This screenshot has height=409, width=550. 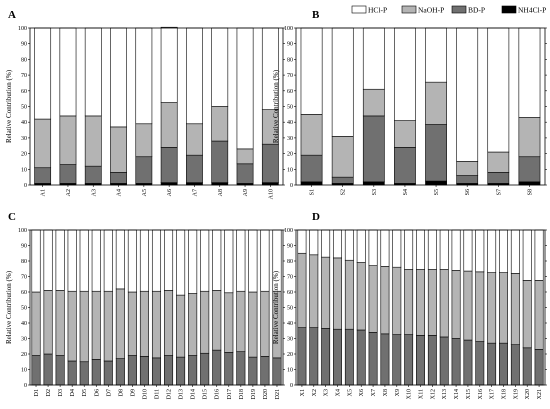 What do you see at coordinates (194, 168) in the screenshot?
I see `bar-a-a7-bd-p` at bounding box center [194, 168].